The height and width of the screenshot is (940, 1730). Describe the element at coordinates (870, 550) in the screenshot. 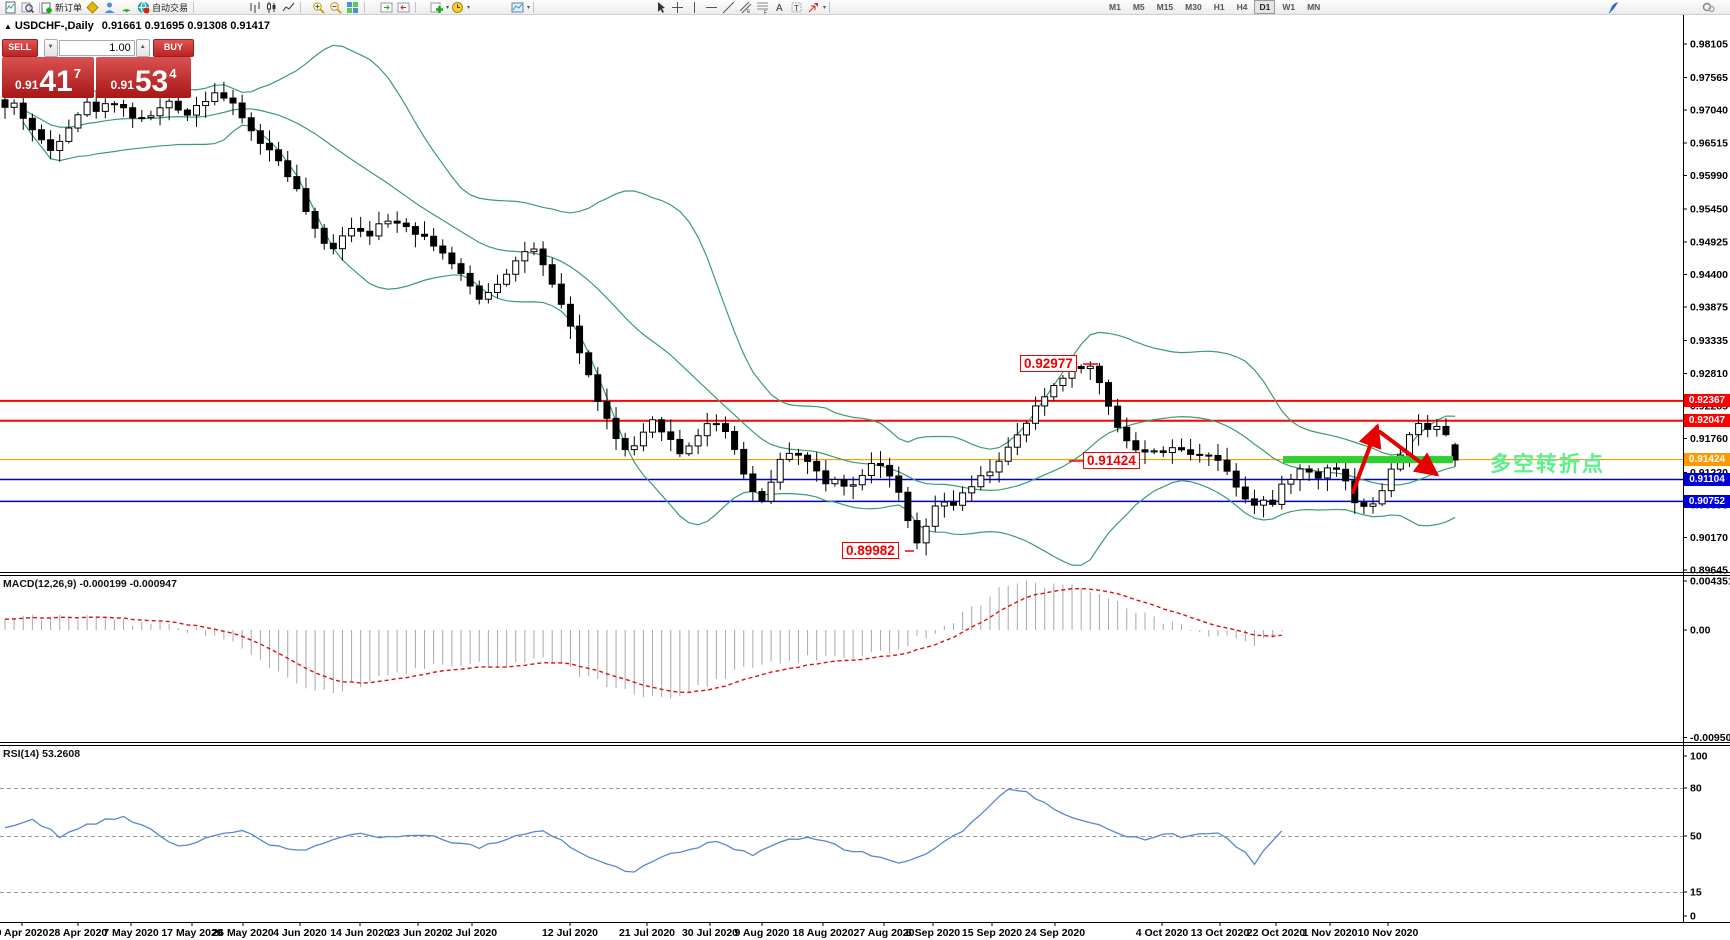

I see `swing-low-label: 0.89982` at that location.